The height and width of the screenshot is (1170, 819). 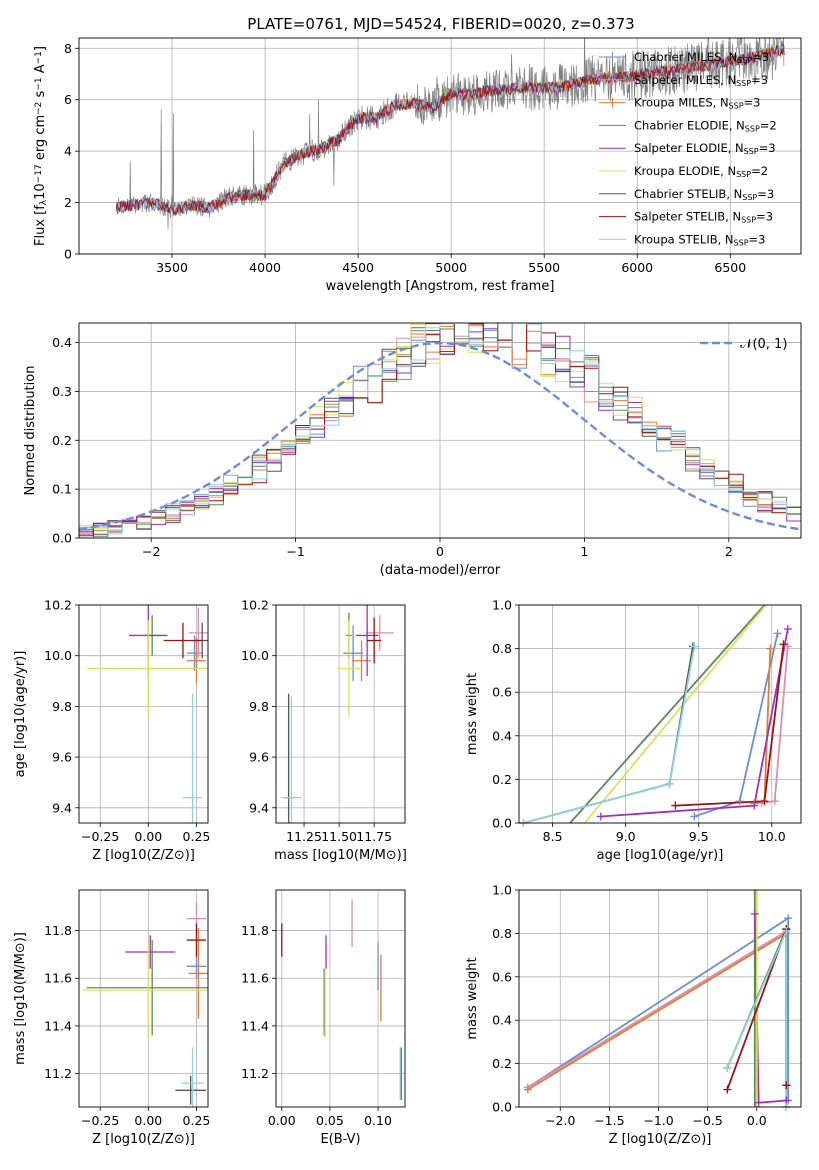 I want to click on y-tick-label: 9.8, so click(x=259, y=706).